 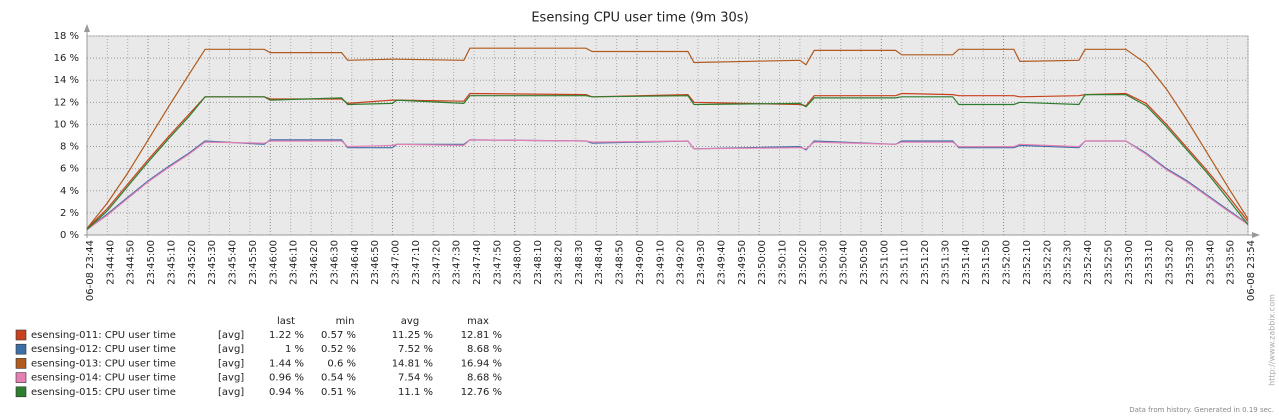 I want to click on x-tick-label: 23:52:40, so click(x=1088, y=262).